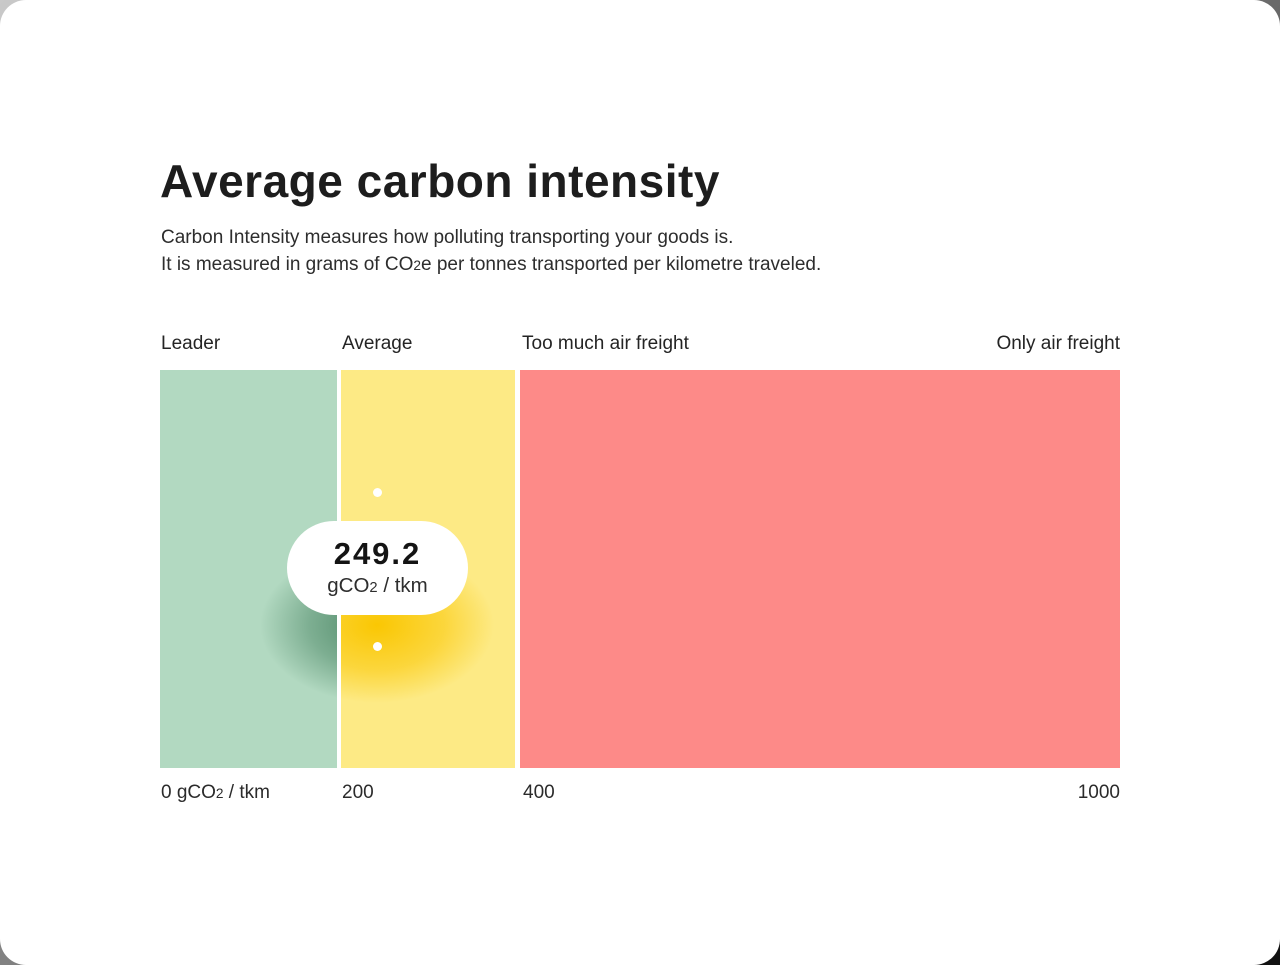 This screenshot has width=1280, height=965. What do you see at coordinates (440, 181) in the screenshot?
I see `page-title: Average carbon intensity` at bounding box center [440, 181].